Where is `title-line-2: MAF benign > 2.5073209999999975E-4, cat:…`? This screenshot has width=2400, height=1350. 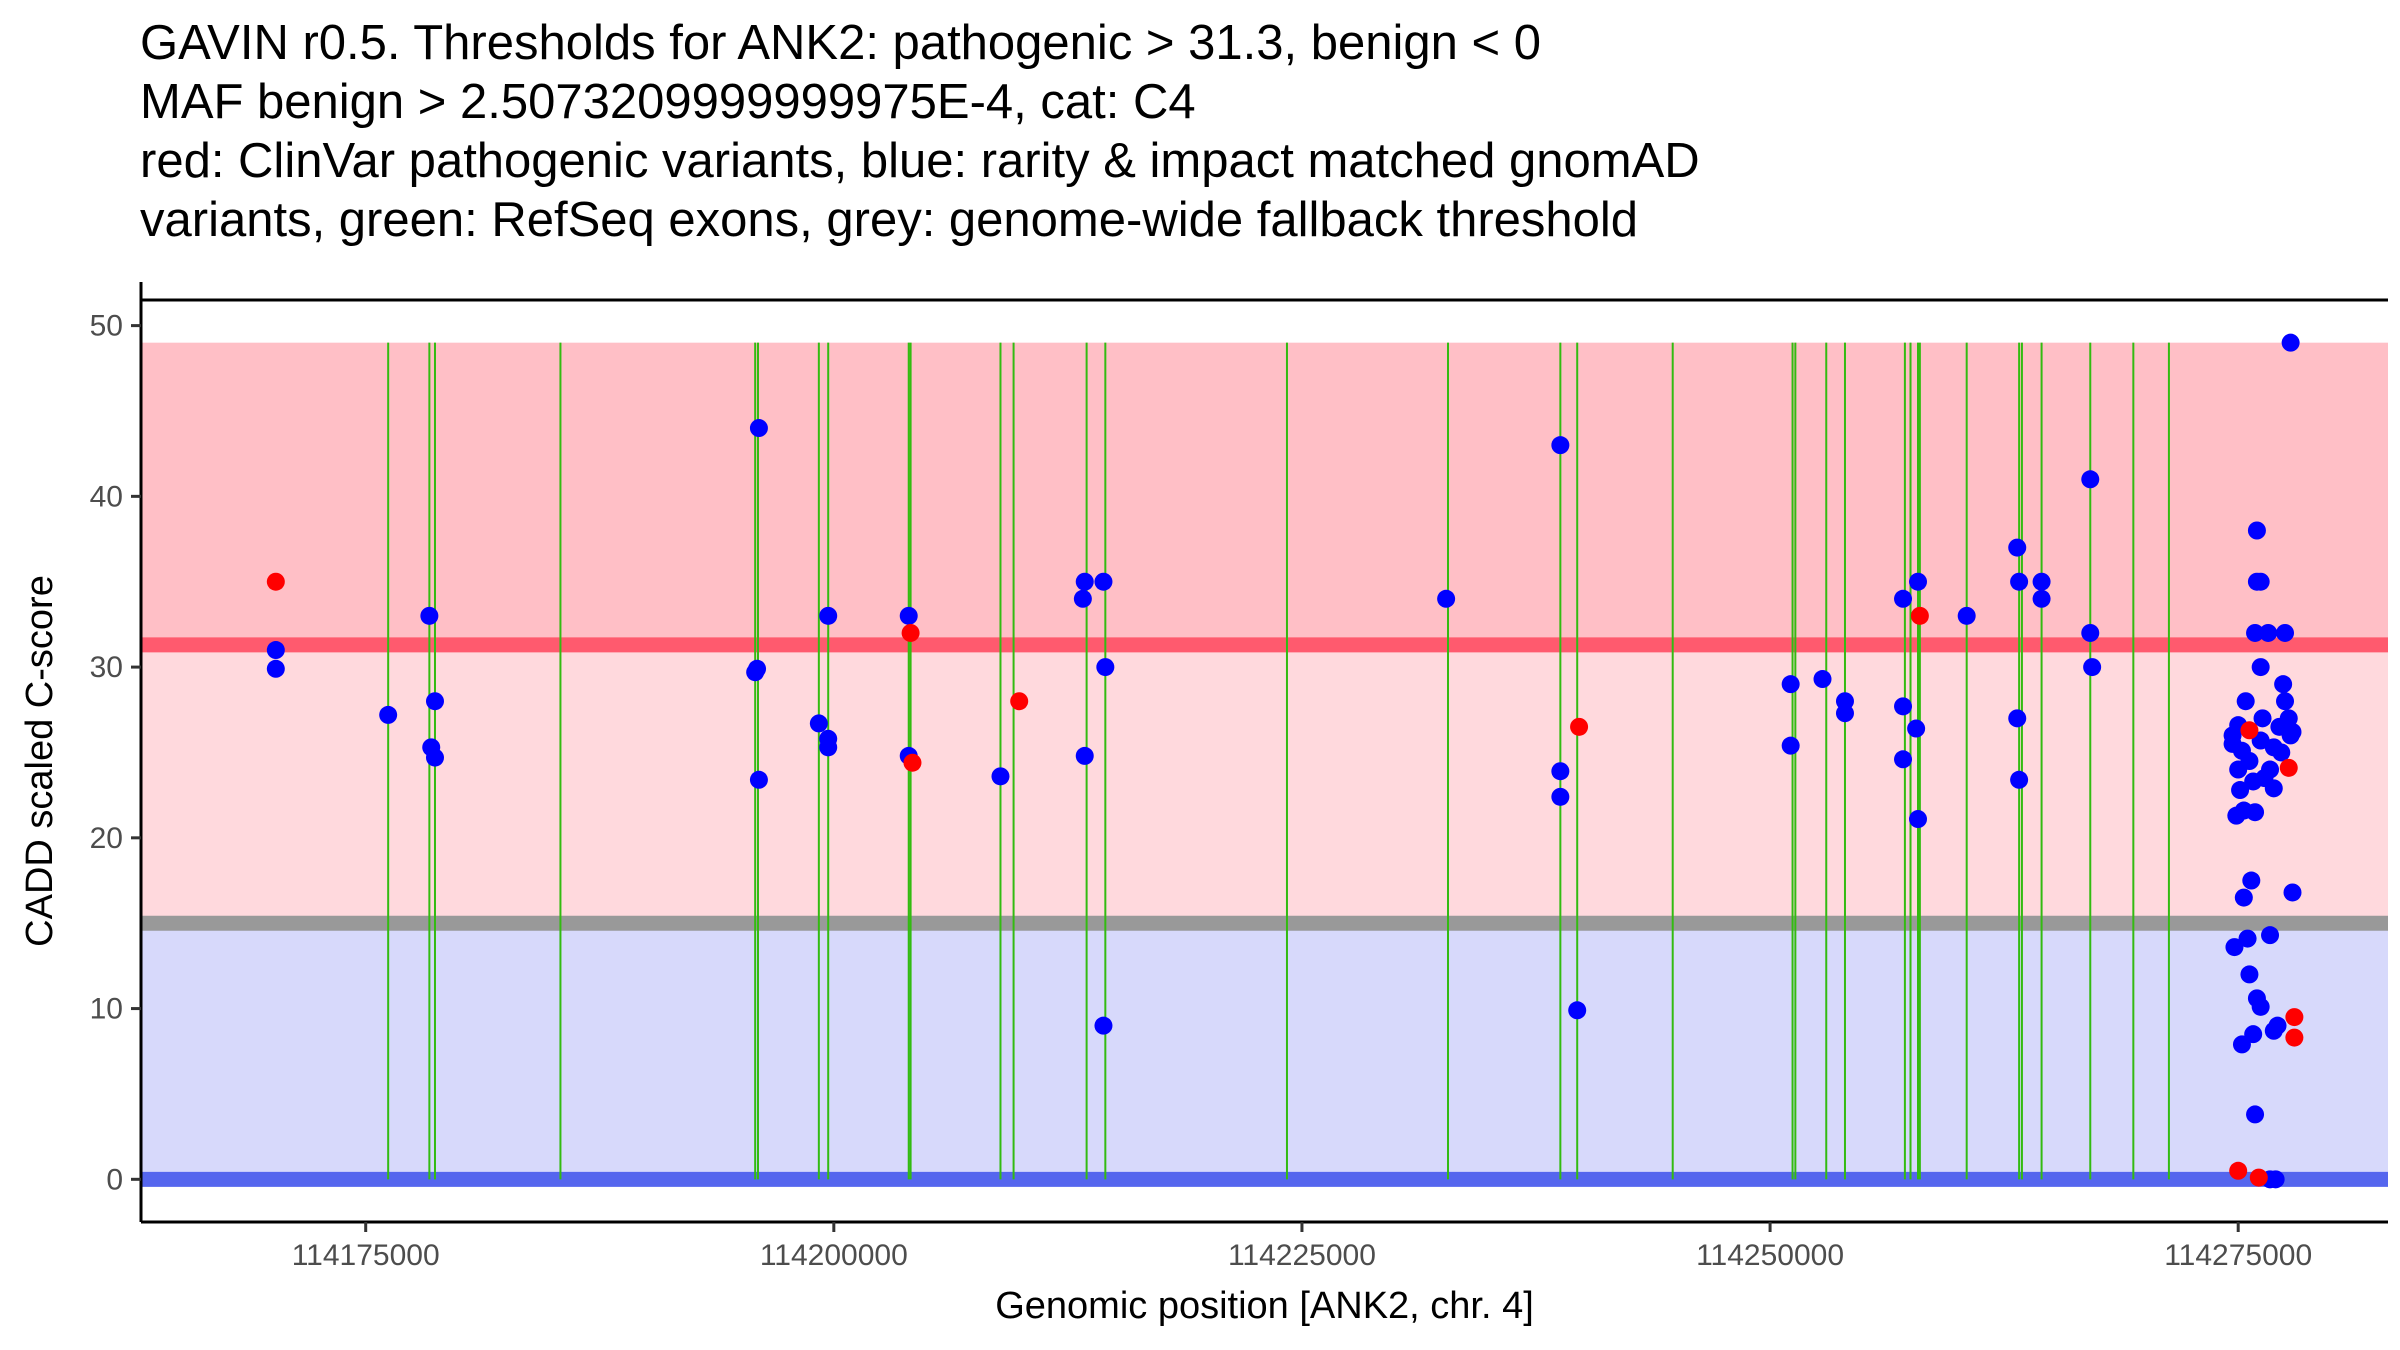 title-line-2: MAF benign > 2.5073209999999975E-4, cat:… is located at coordinates (668, 102).